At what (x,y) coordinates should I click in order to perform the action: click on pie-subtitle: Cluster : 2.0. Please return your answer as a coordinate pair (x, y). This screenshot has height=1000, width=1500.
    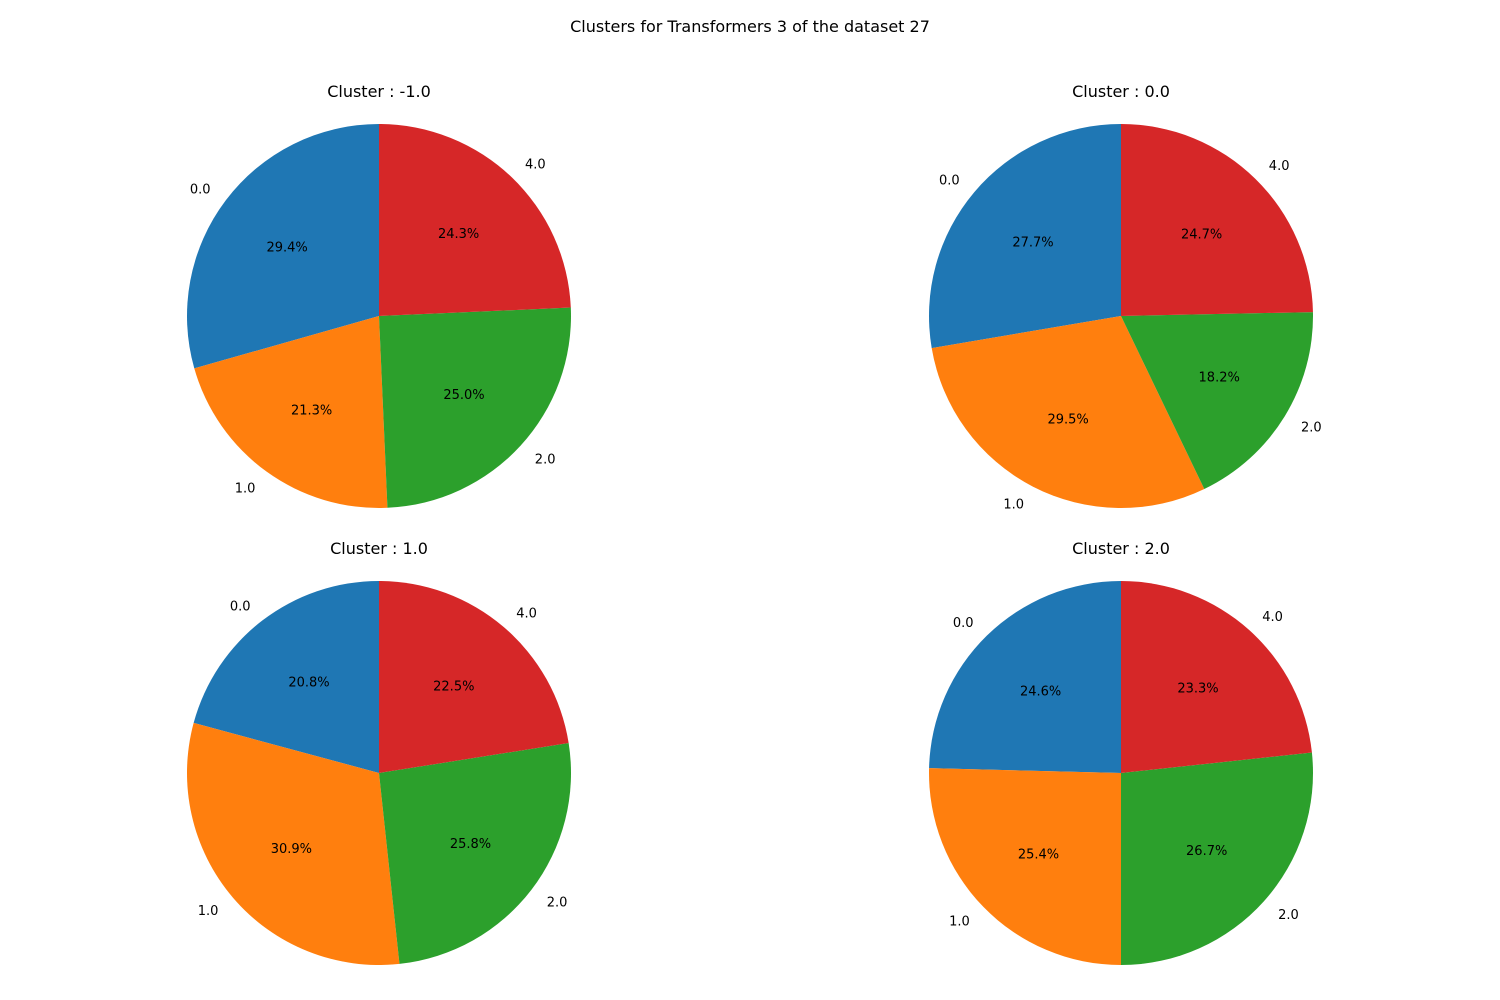
    Looking at the image, I should click on (1121, 548).